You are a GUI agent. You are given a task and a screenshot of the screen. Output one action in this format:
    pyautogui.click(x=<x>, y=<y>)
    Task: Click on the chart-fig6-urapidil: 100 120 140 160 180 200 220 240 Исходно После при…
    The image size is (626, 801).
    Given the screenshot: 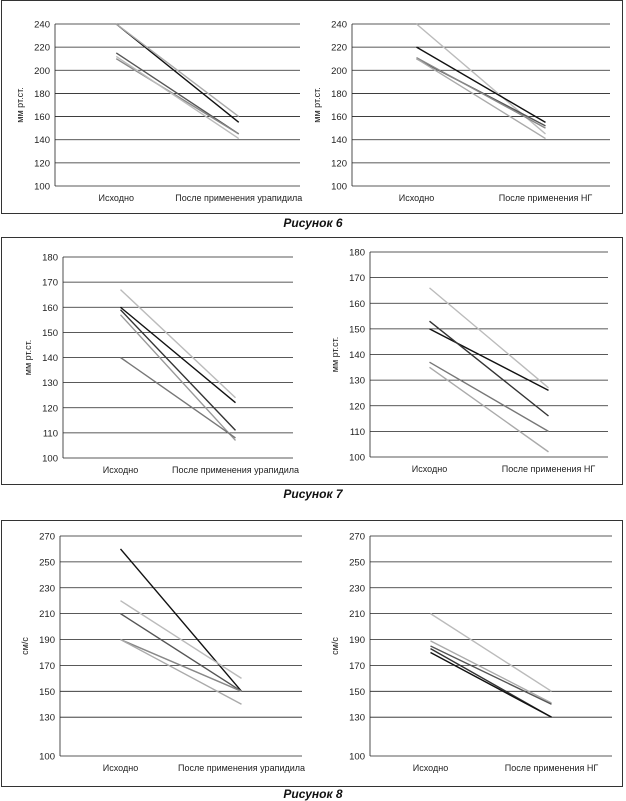 What is the action you would take?
    pyautogui.click(x=158, y=112)
    